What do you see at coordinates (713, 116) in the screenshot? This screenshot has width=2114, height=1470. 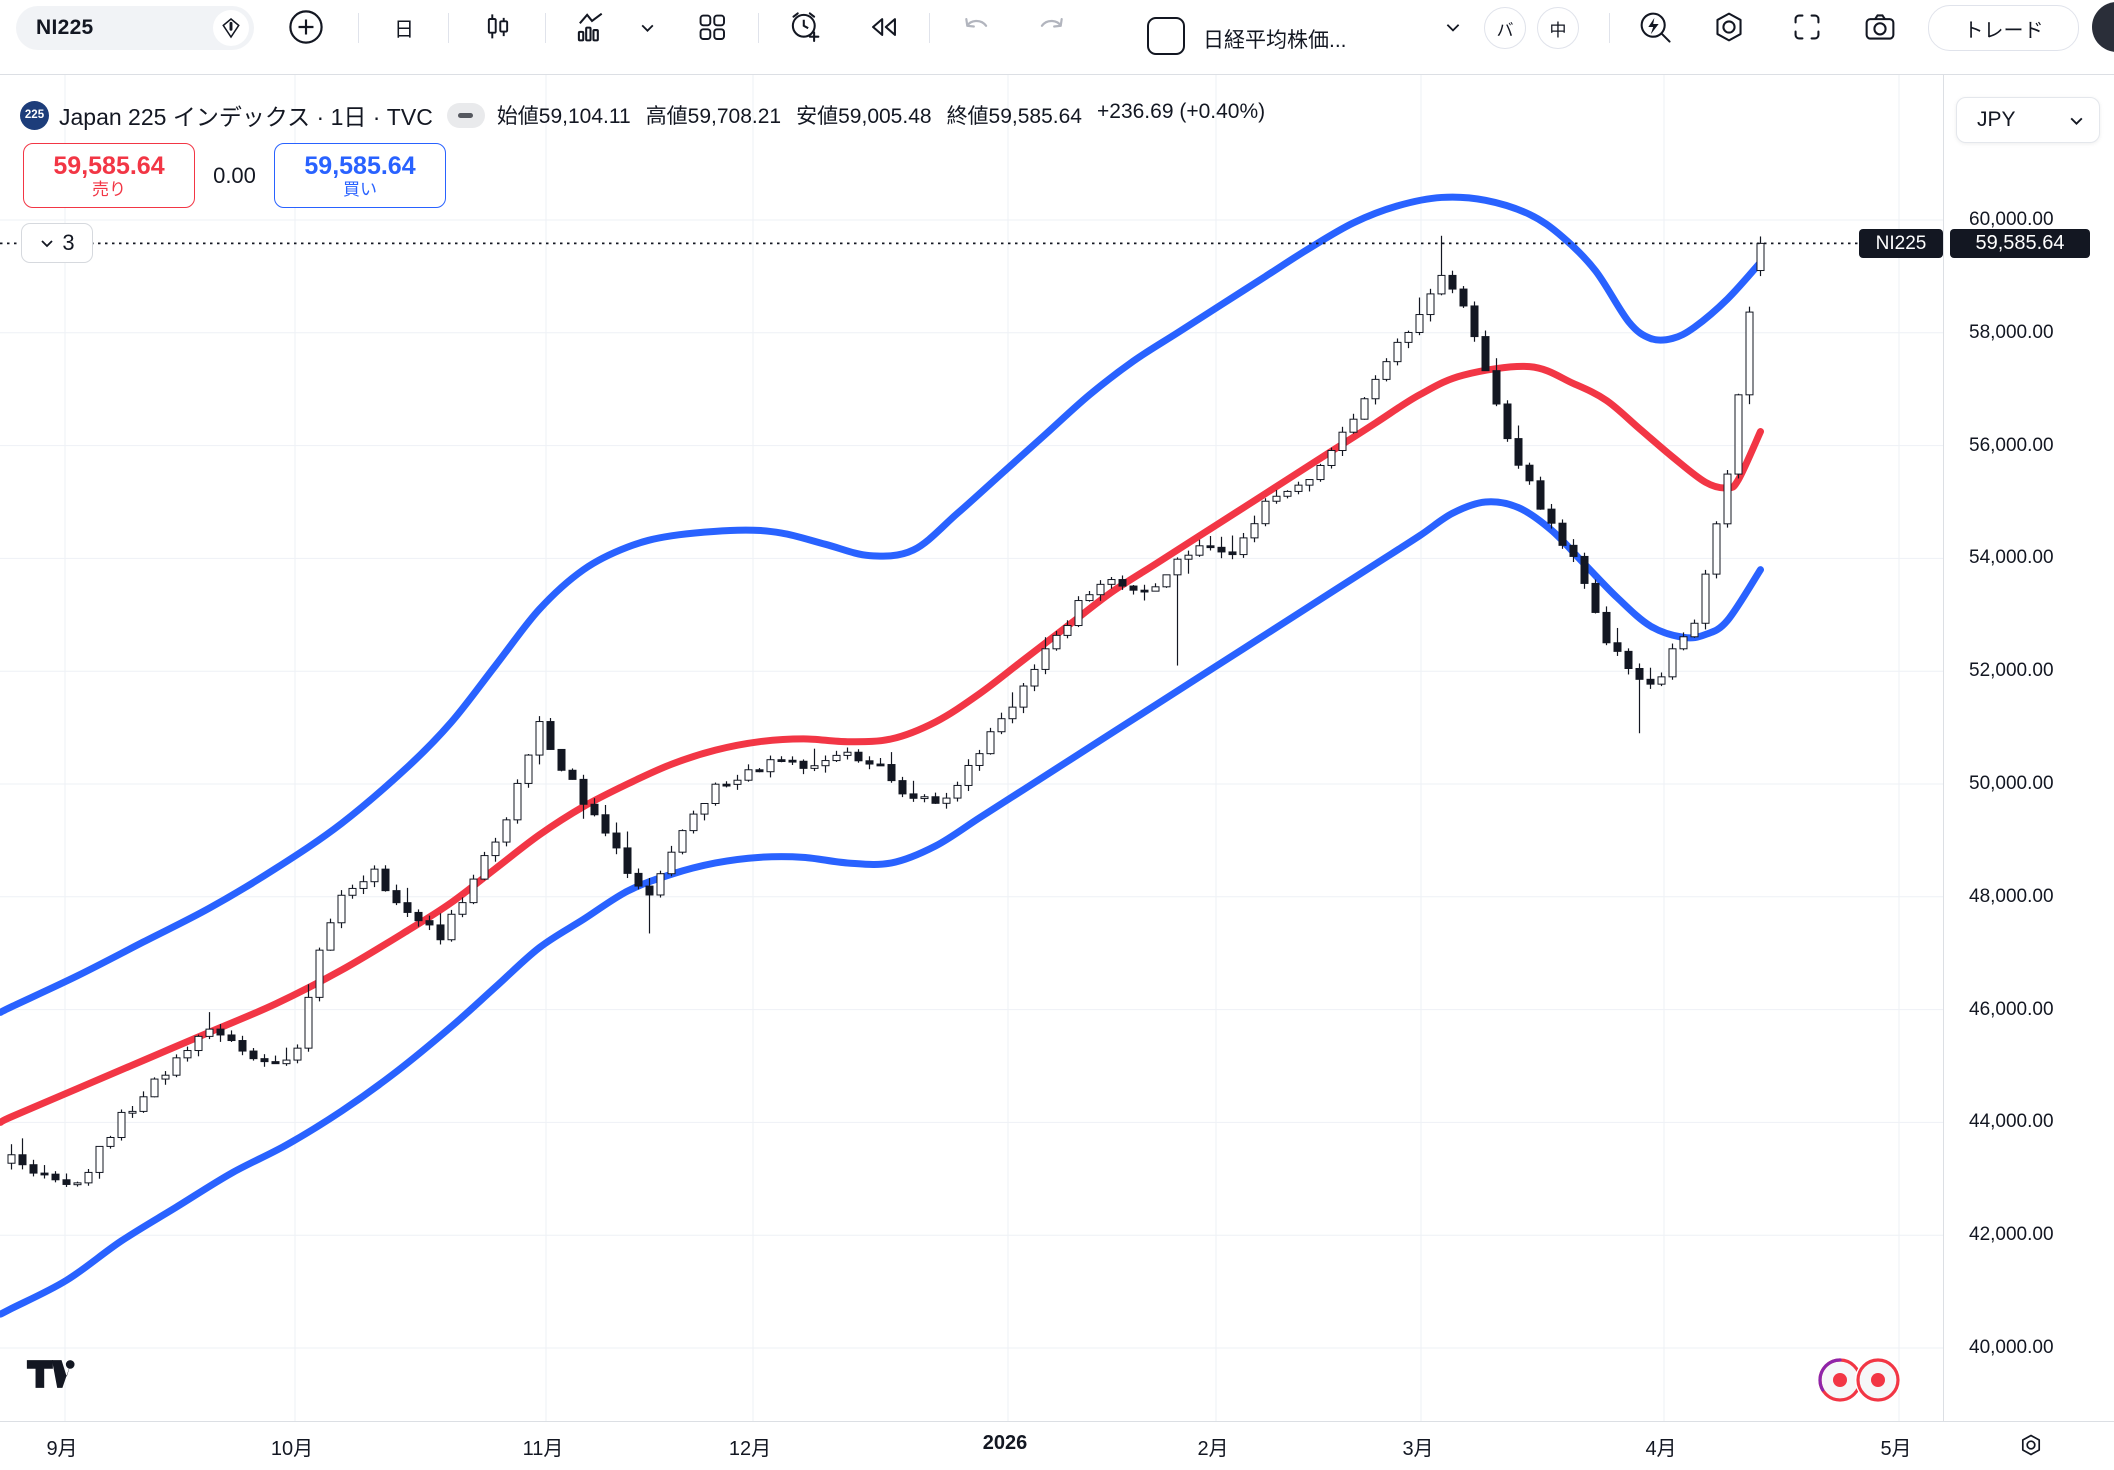 I see `ohlc-item: 高値59,708.21` at bounding box center [713, 116].